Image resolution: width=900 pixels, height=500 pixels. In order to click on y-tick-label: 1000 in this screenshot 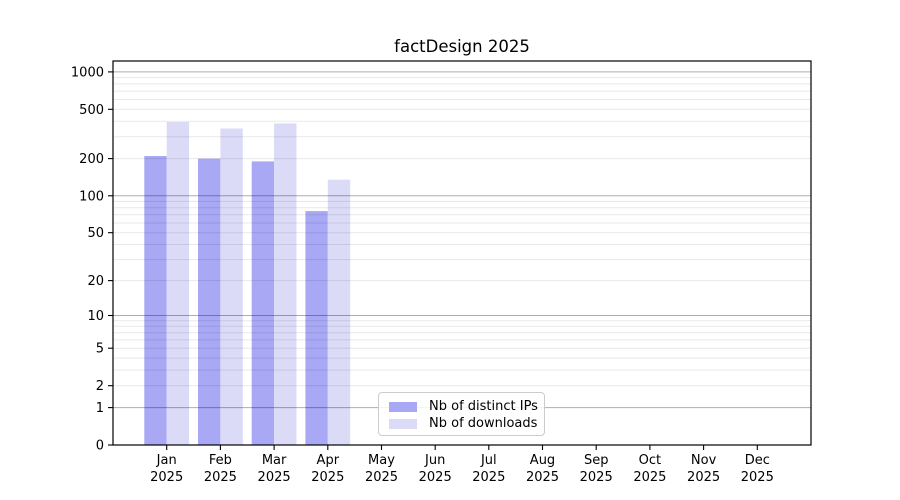, I will do `click(87, 72)`.